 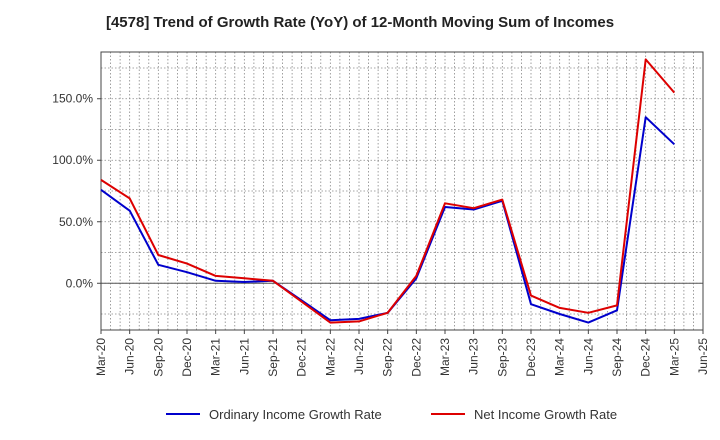 What do you see at coordinates (76, 222) in the screenshot?
I see `y-tick-label: 50.0%` at bounding box center [76, 222].